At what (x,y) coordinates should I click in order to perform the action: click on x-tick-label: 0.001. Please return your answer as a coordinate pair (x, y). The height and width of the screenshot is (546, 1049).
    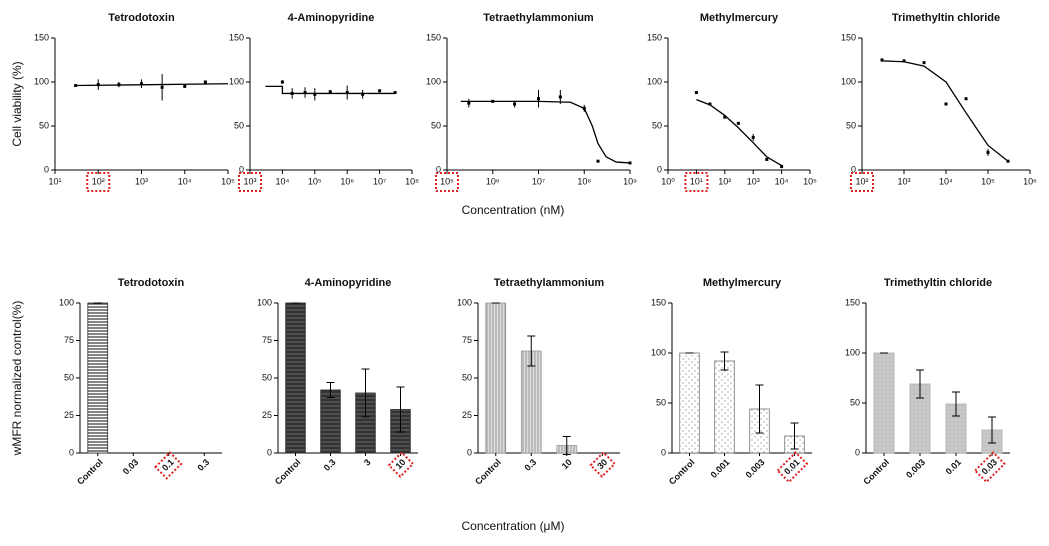
    Looking at the image, I should click on (720, 468).